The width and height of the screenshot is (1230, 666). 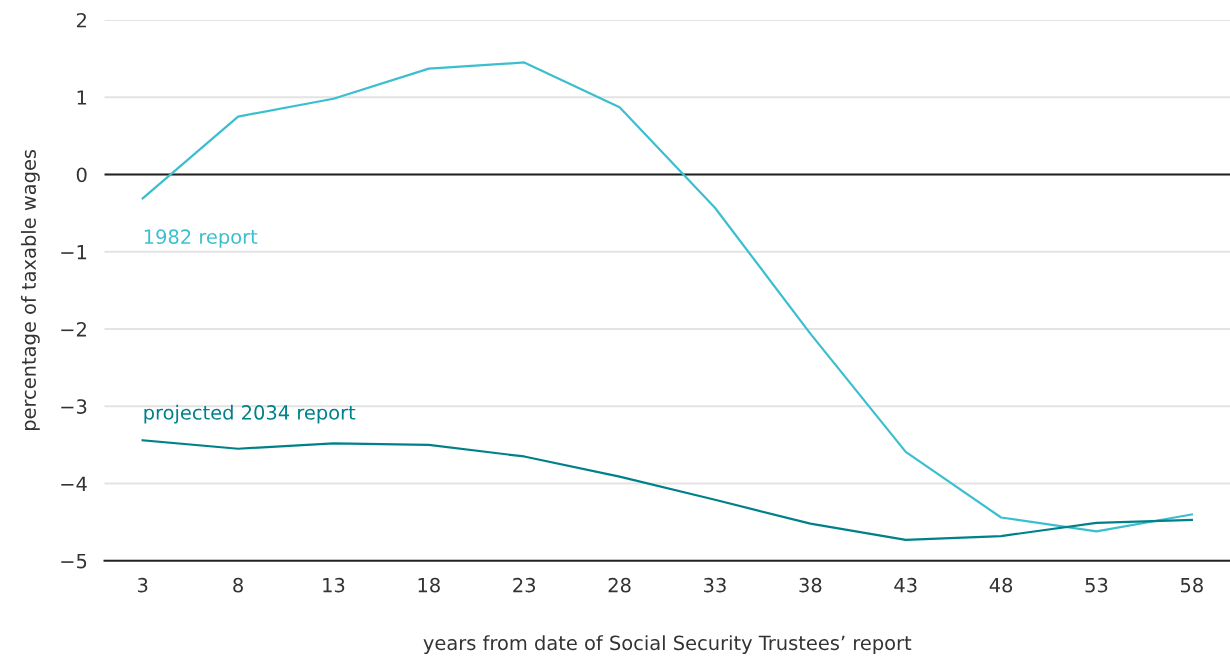 I want to click on x-tick-label: 43, so click(x=905, y=585).